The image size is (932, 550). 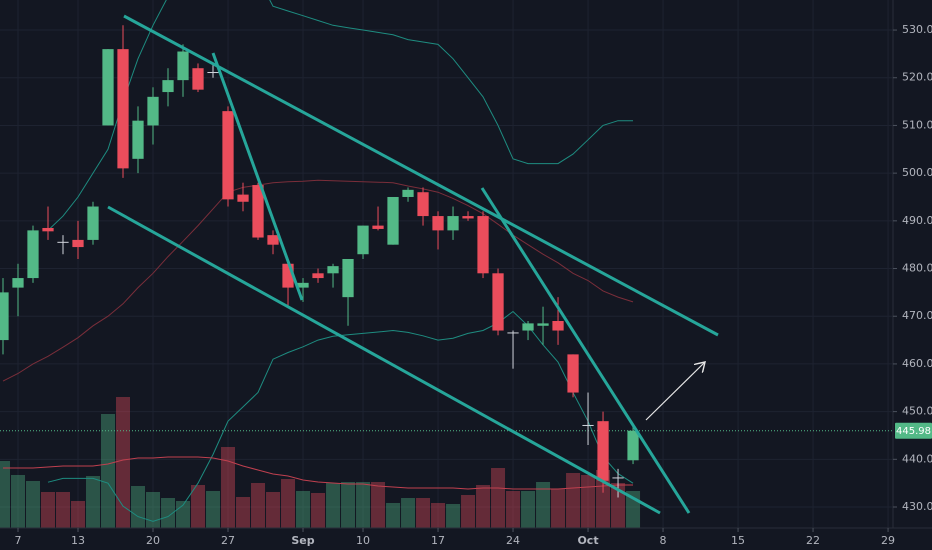 I want to click on x-tick-label: 10, so click(x=363, y=540).